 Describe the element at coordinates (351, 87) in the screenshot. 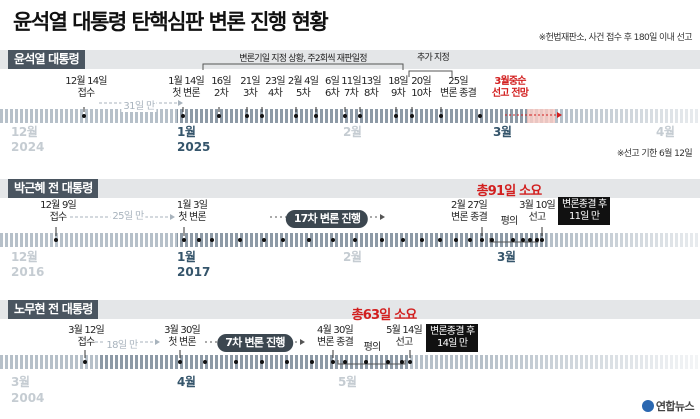

I see `yoon-event-7: 11일 7차` at that location.